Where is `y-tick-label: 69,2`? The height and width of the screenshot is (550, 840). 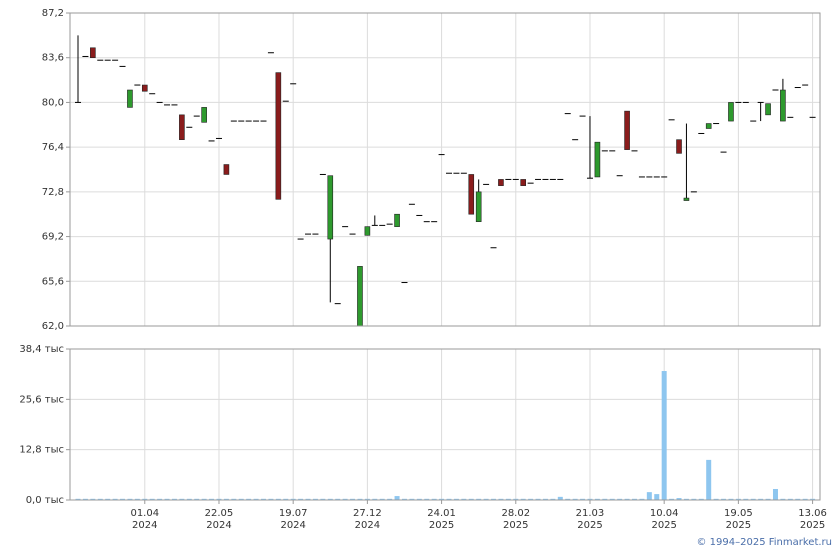 y-tick-label: 69,2 is located at coordinates (53, 237).